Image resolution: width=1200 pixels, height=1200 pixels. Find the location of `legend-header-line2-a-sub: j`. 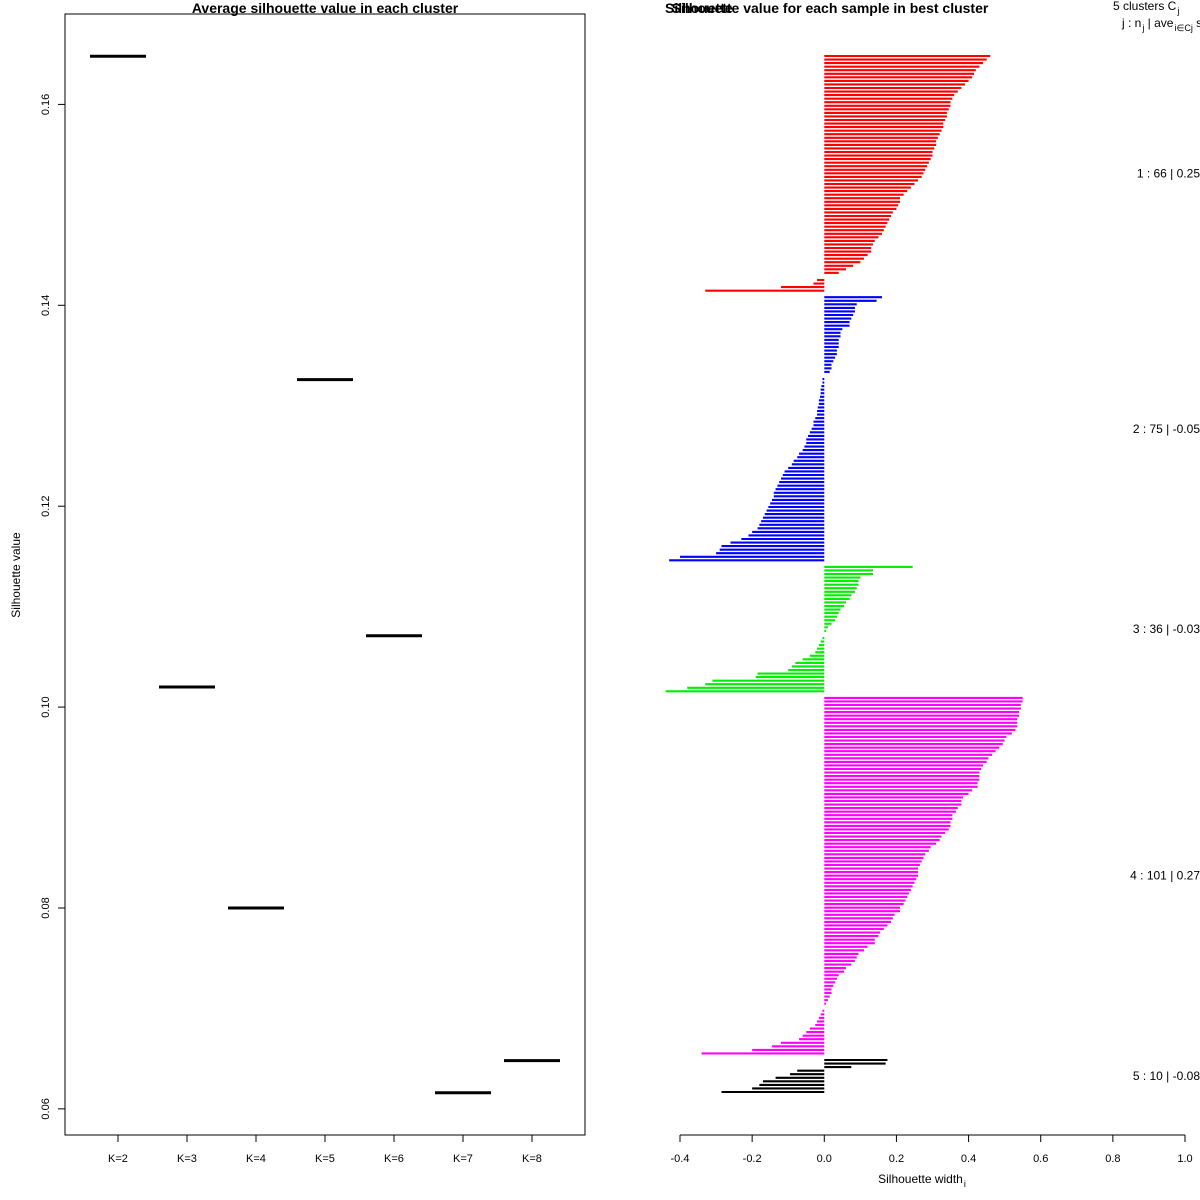

legend-header-line2-a-sub: j is located at coordinates (1142, 28).